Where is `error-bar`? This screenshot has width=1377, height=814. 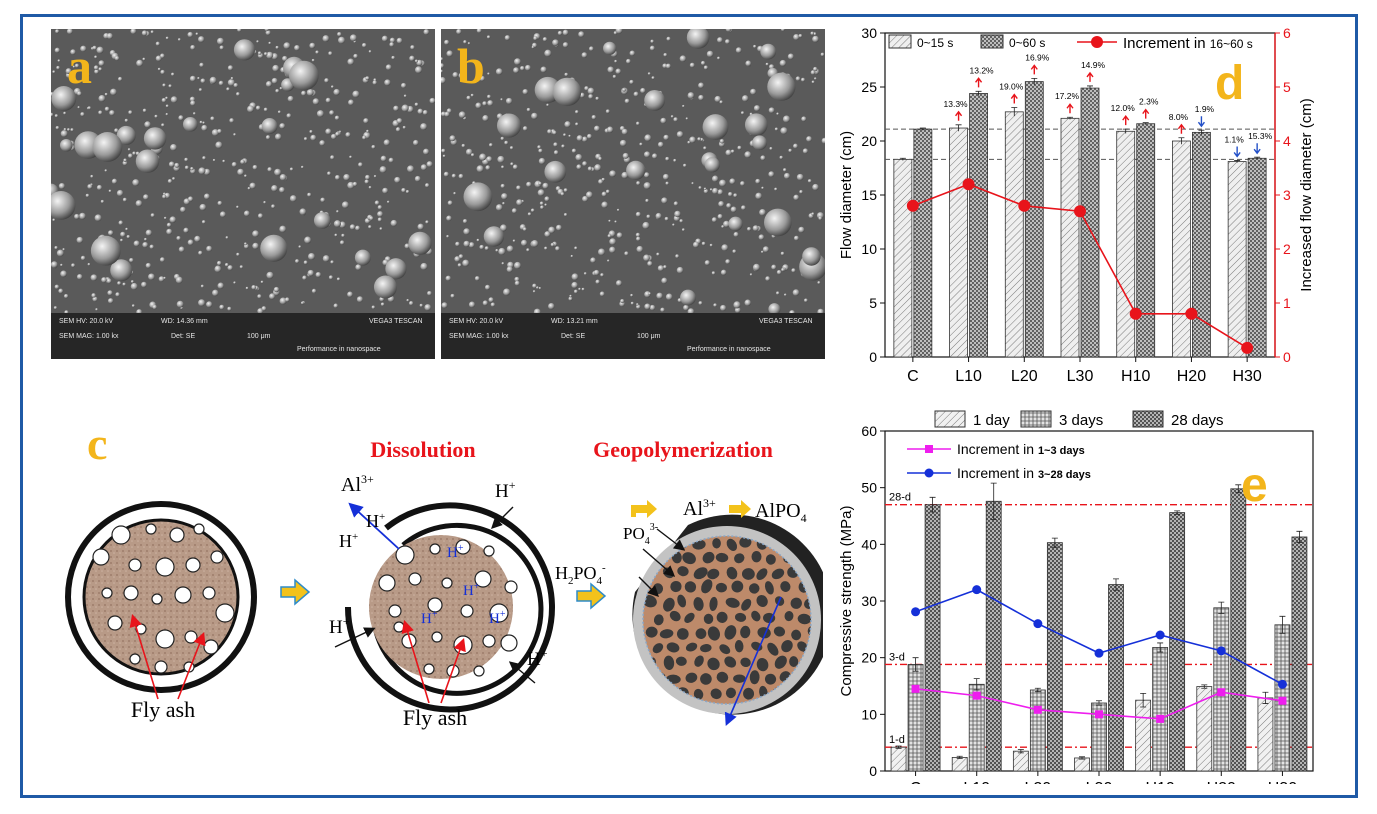
error-bar is located at coordinates (1090, 88).